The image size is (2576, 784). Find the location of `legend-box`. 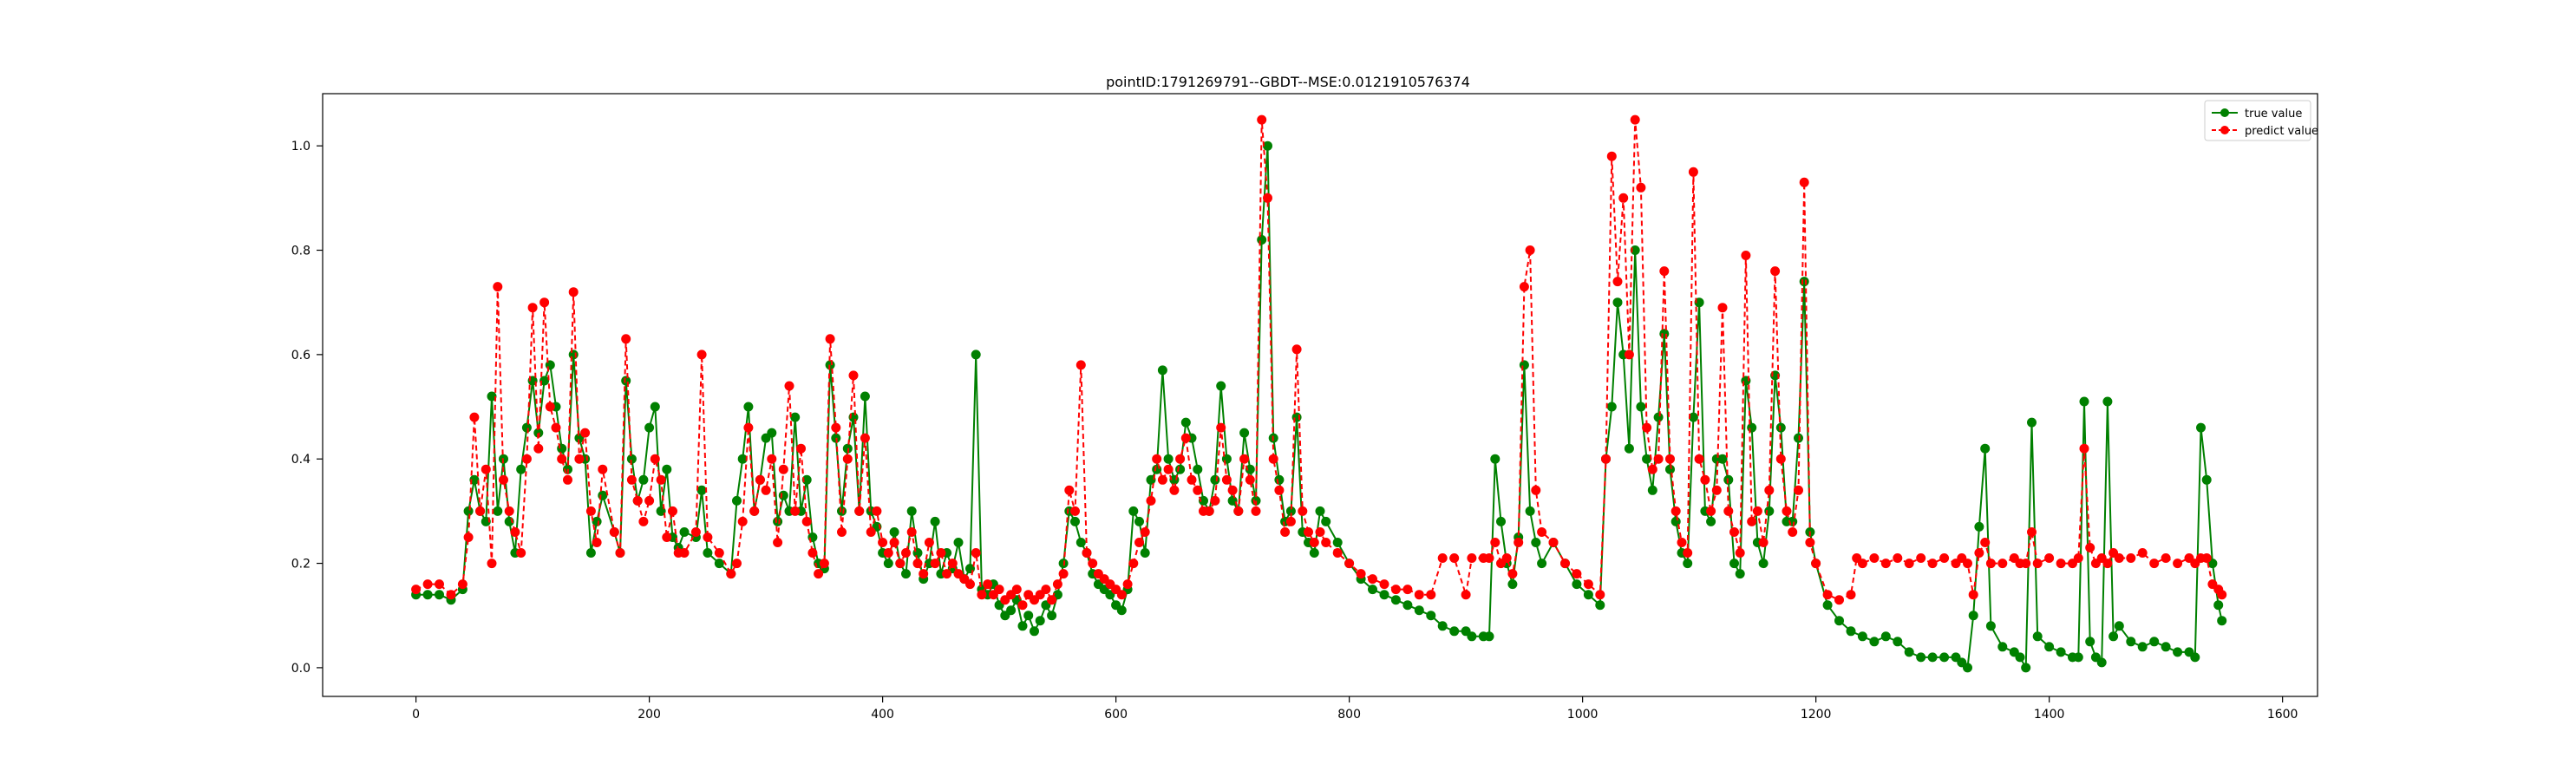

legend-box is located at coordinates (2257, 121).